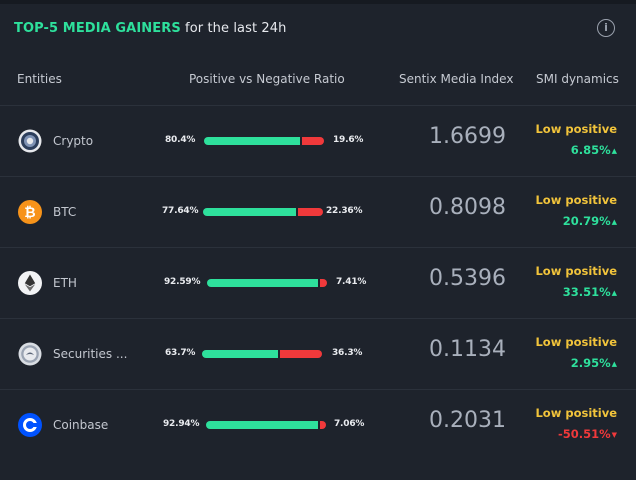  I want to click on top-divider, so click(318, 2).